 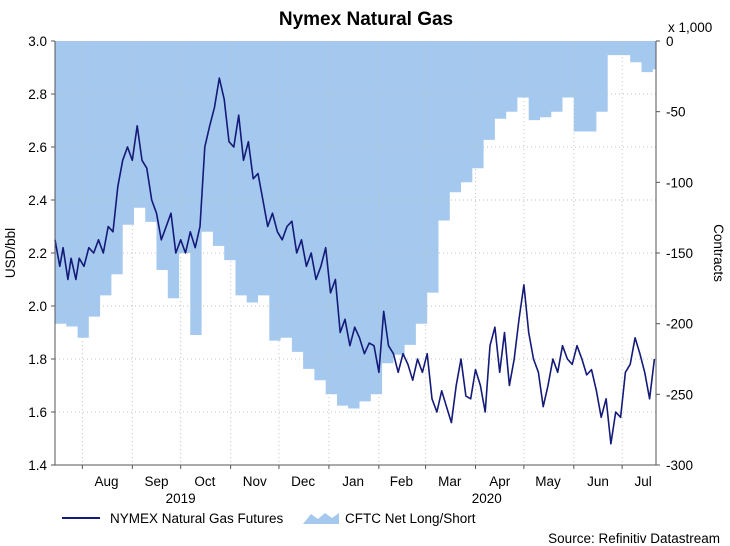 I want to click on right-tick-label: -100, so click(x=679, y=182).